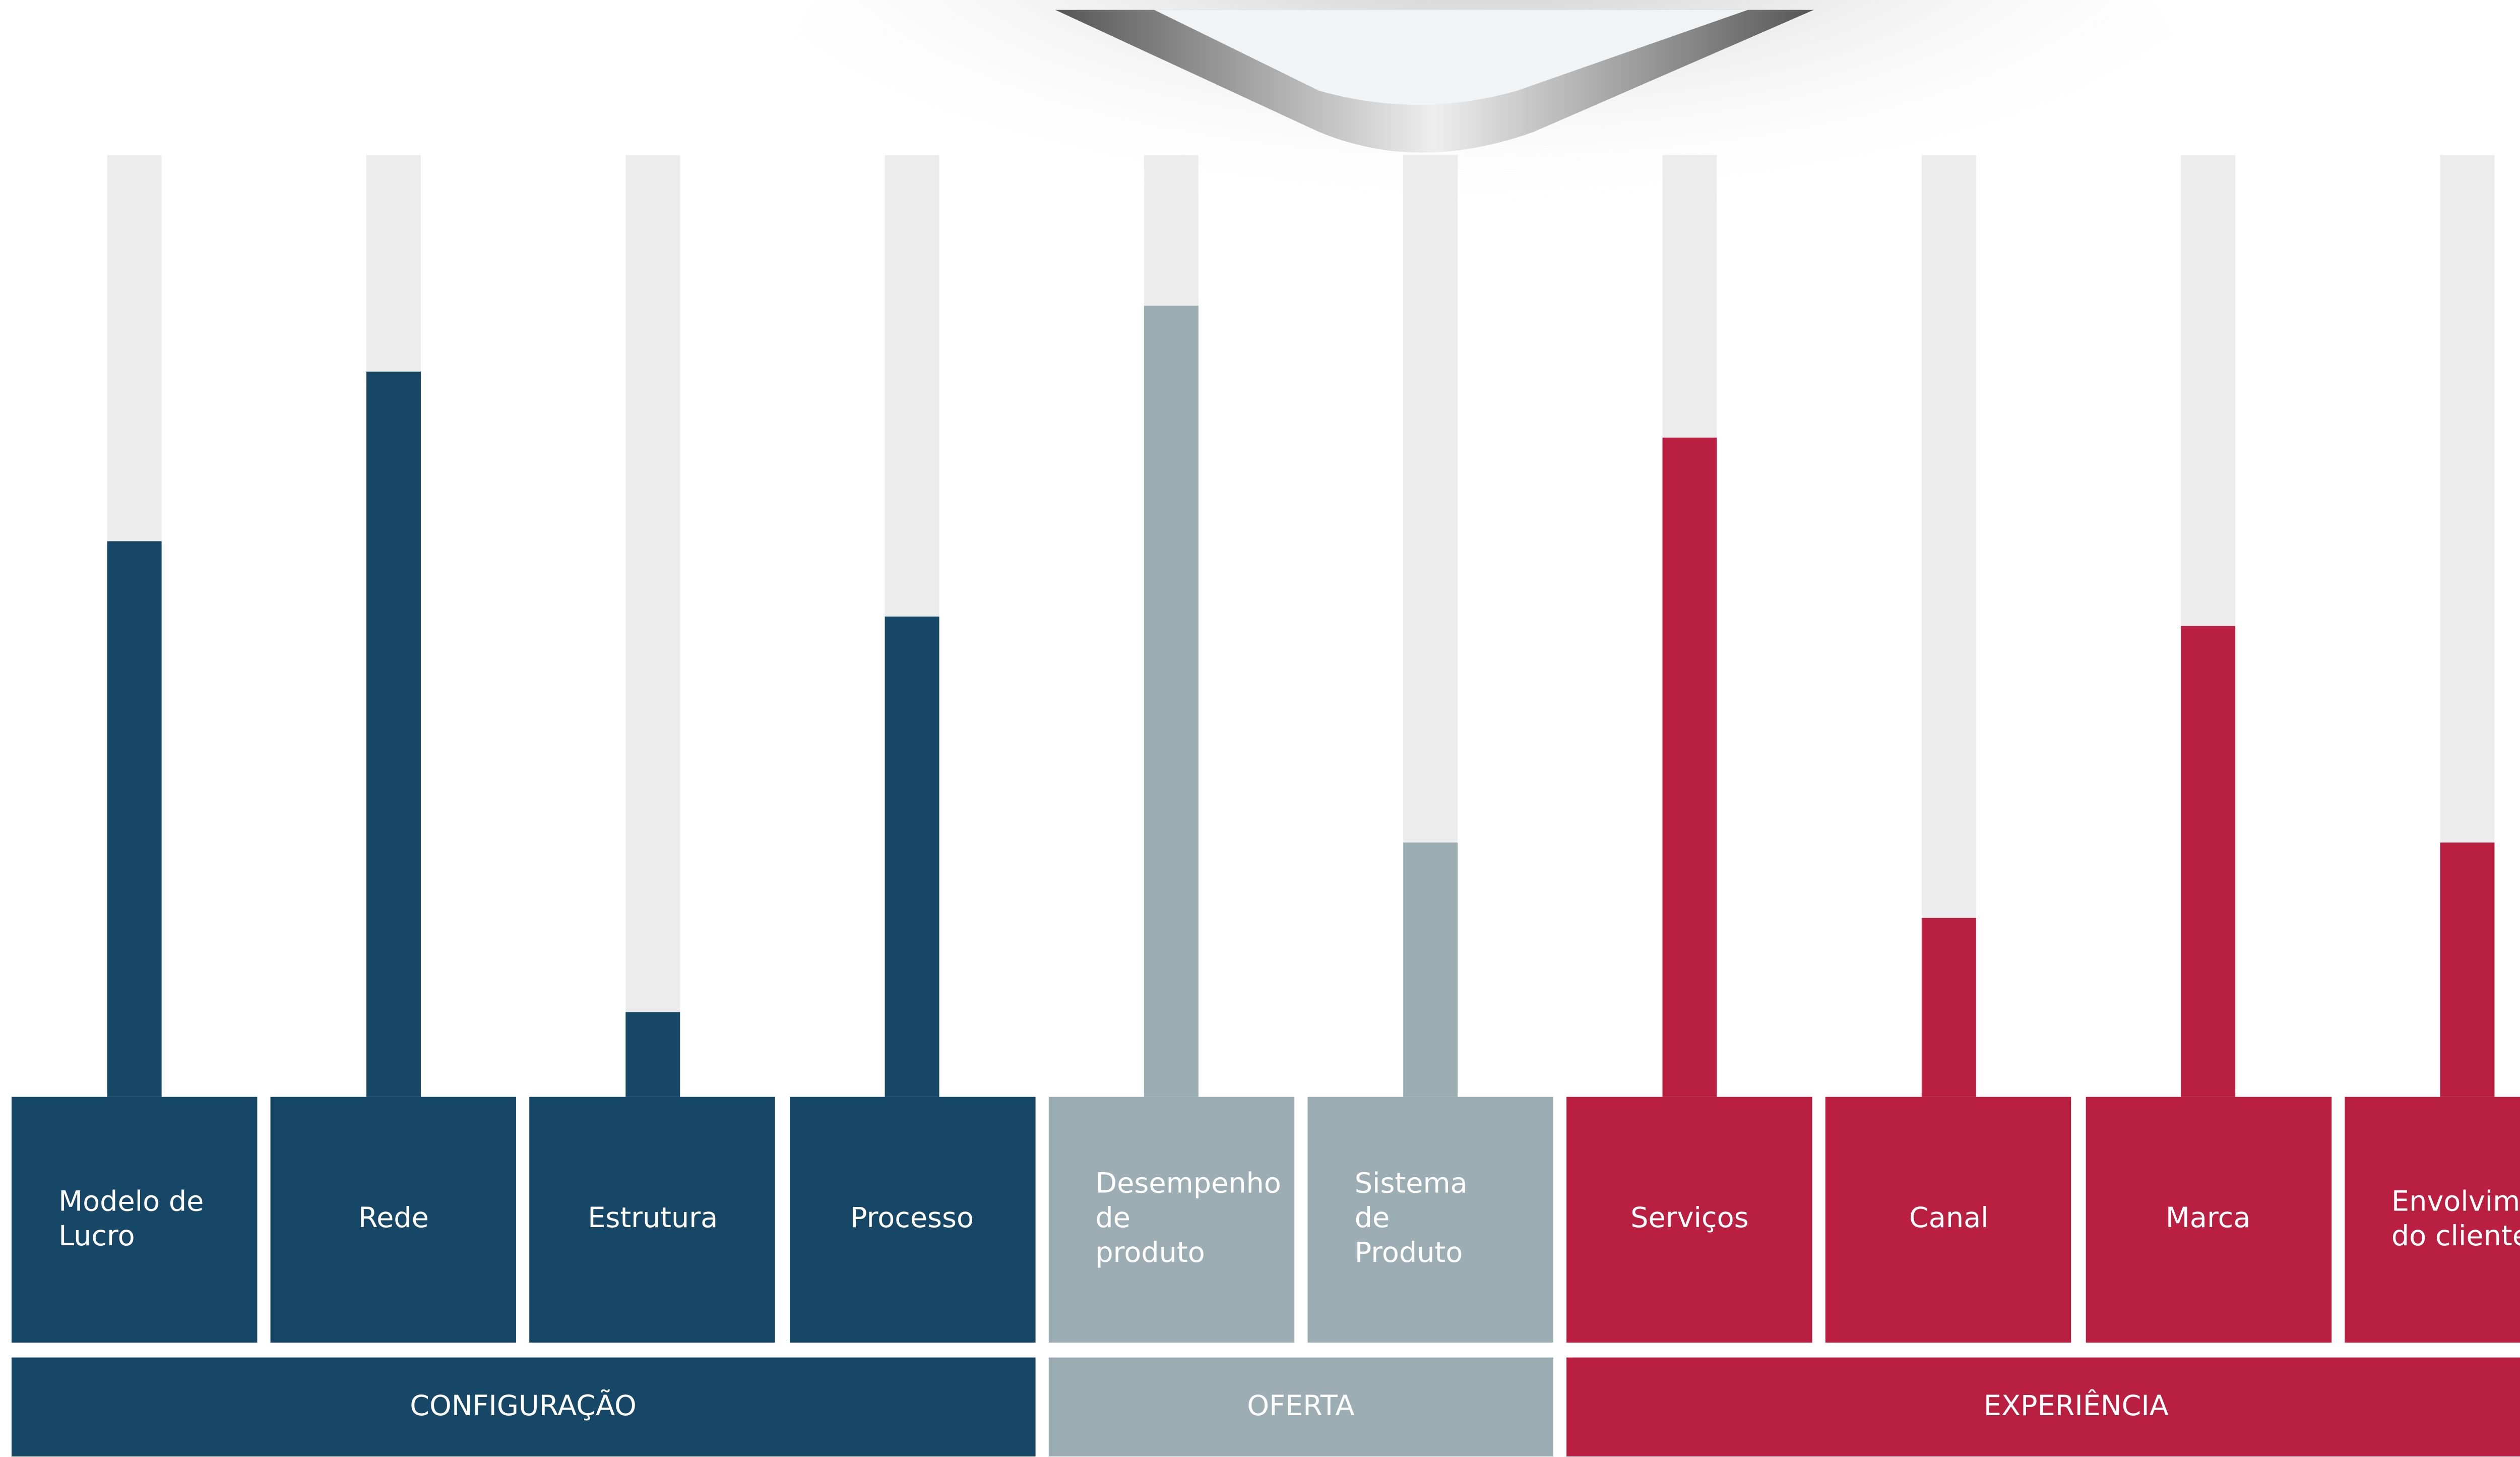  Describe the element at coordinates (1411, 1219) in the screenshot. I see `category-box-text: Sistema de Produto` at that location.